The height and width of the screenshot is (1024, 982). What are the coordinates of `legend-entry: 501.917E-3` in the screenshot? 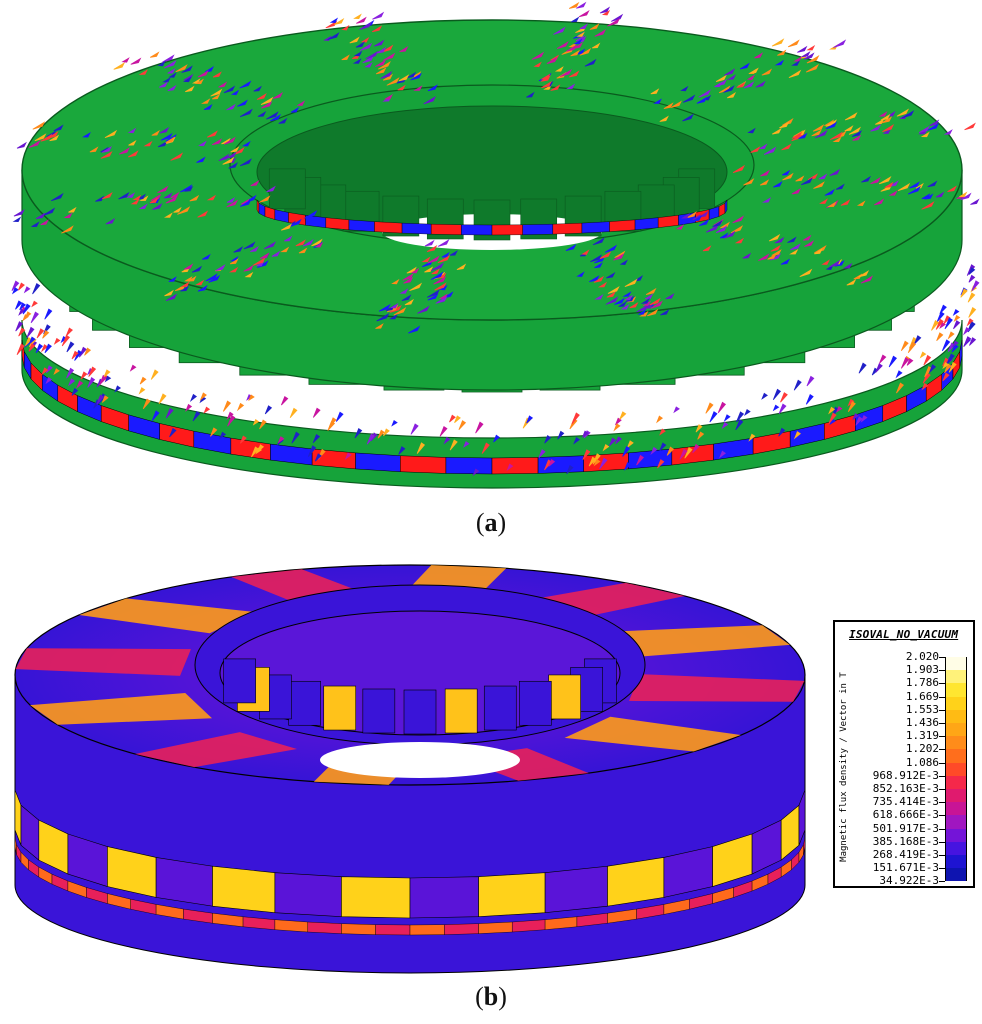 It's located at (913, 832).